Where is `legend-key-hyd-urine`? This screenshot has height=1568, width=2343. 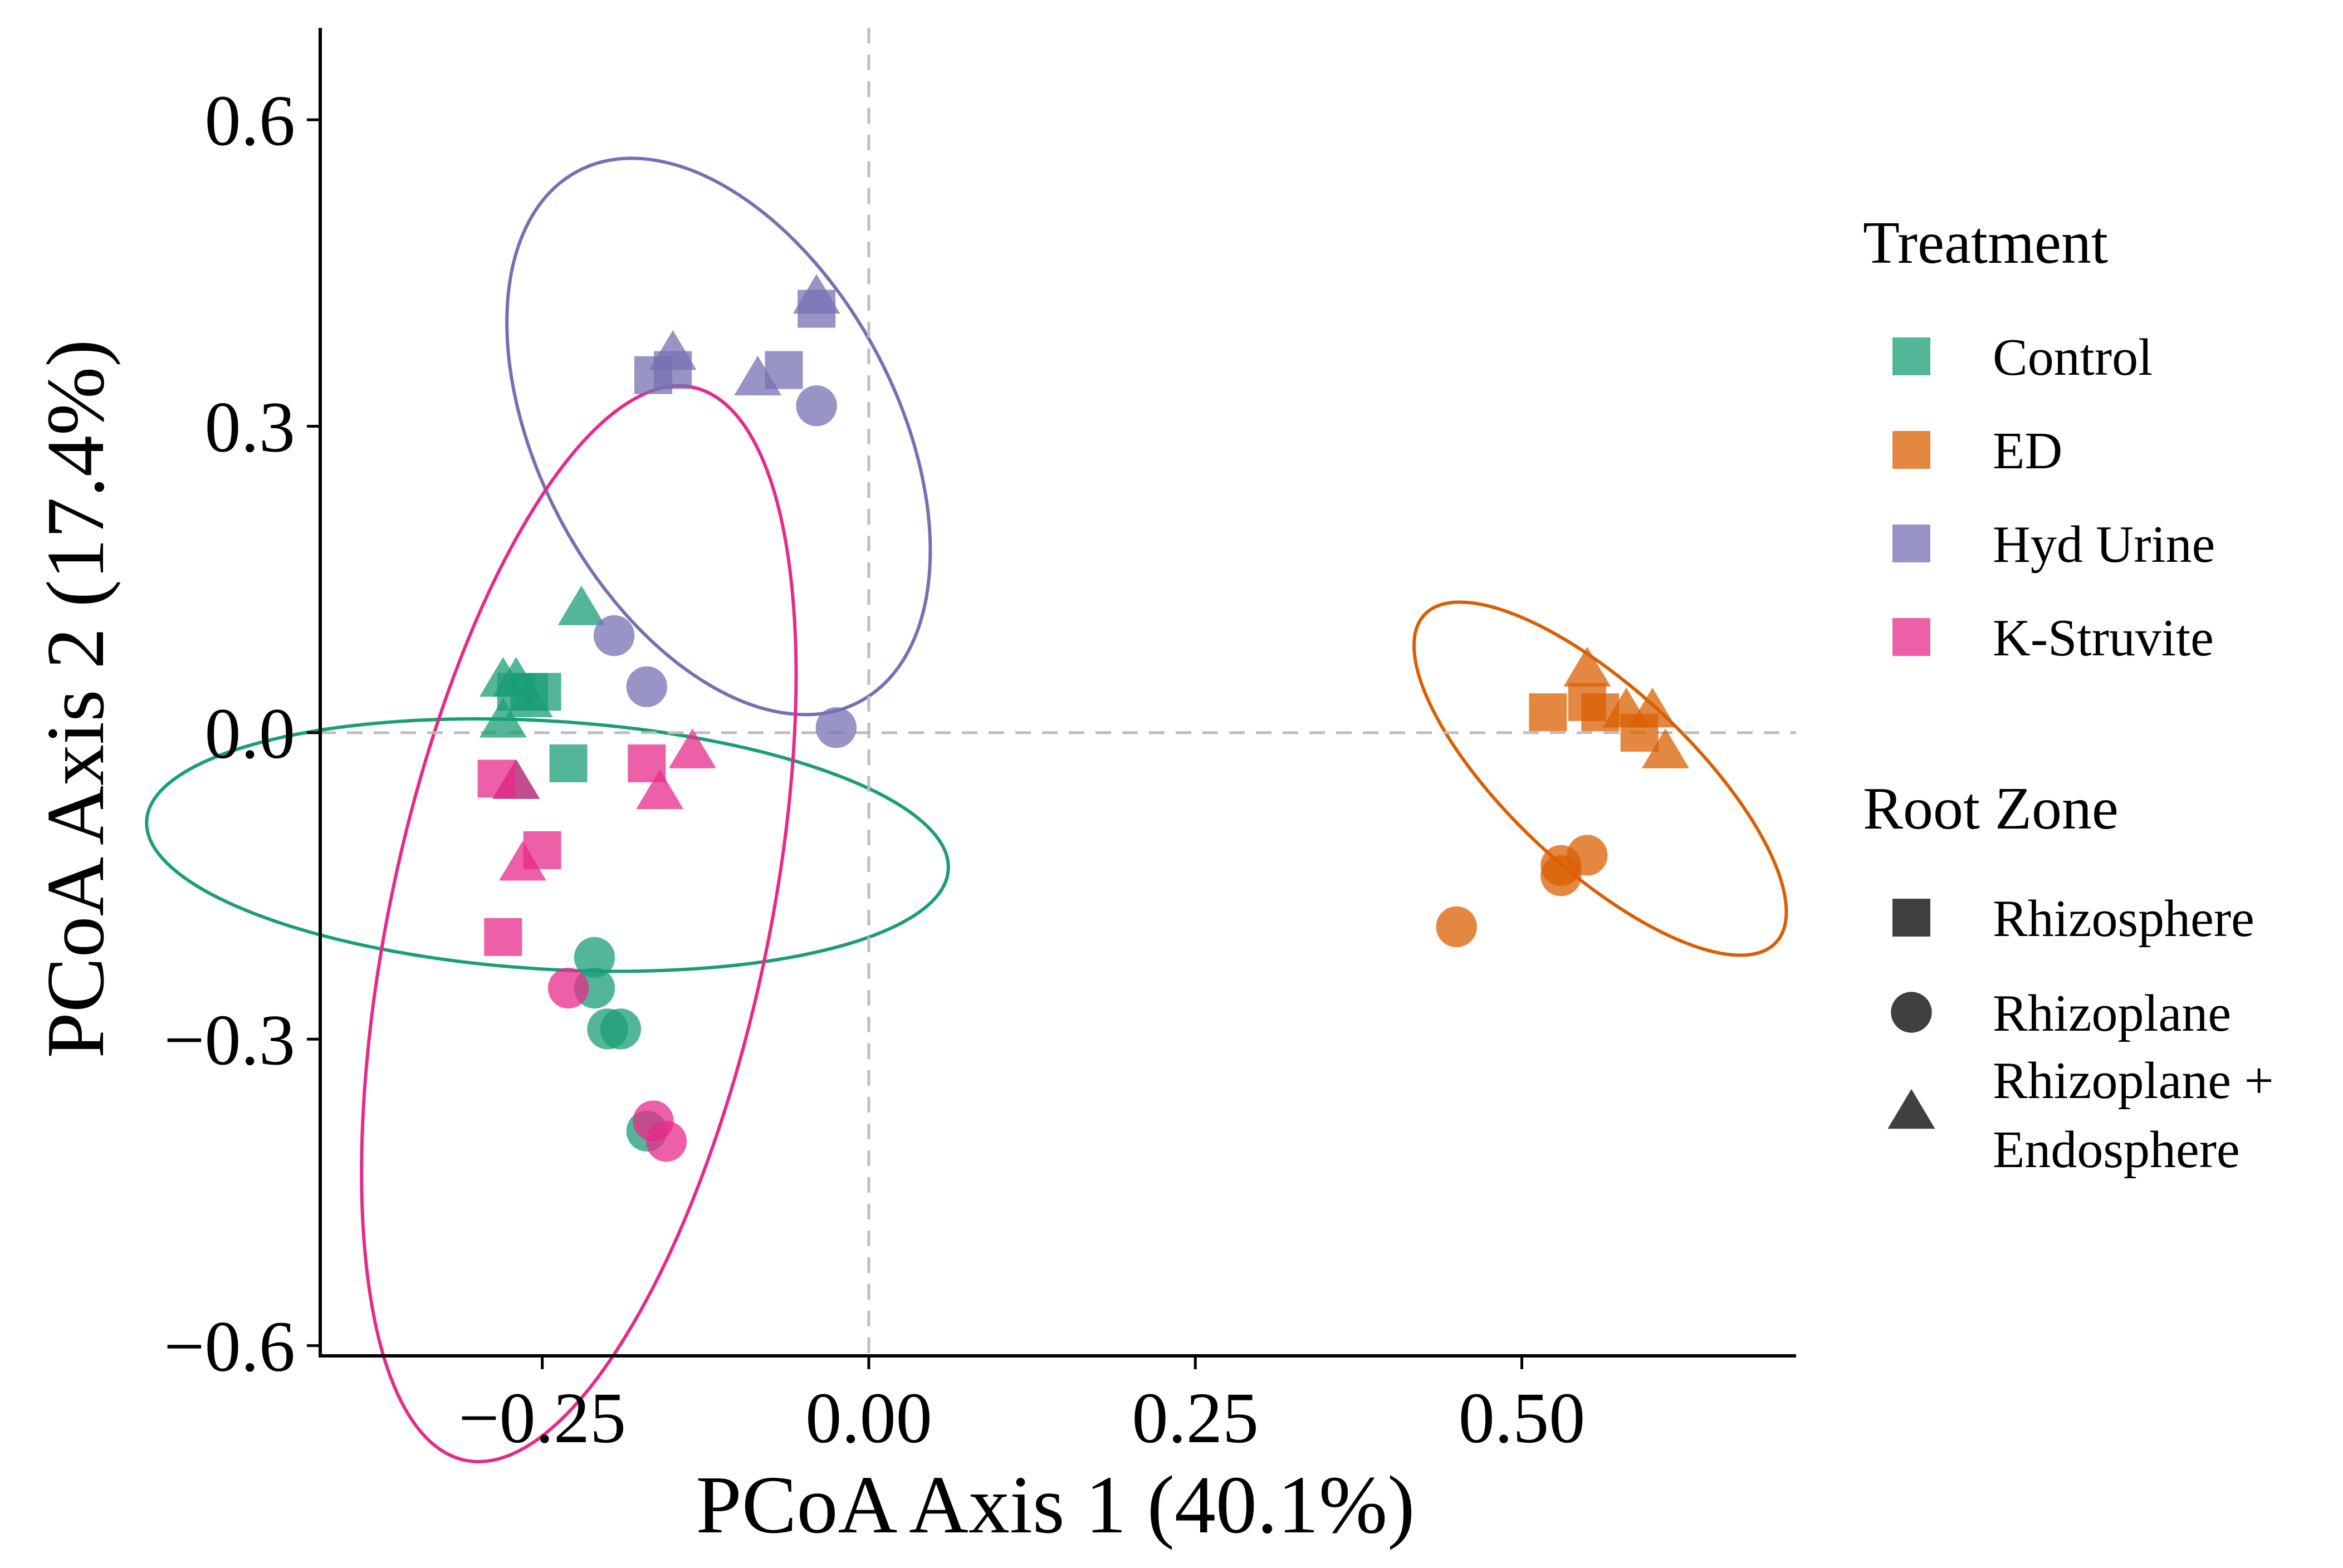
legend-key-hyd-urine is located at coordinates (1911, 543).